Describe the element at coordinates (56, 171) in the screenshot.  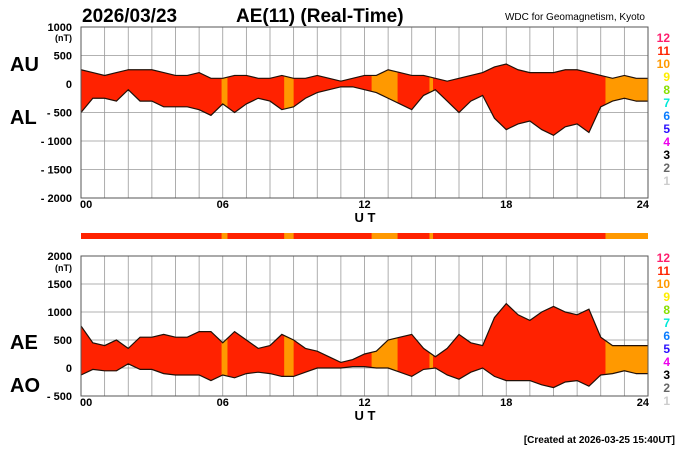
I see `y-tick-label: - 1500` at that location.